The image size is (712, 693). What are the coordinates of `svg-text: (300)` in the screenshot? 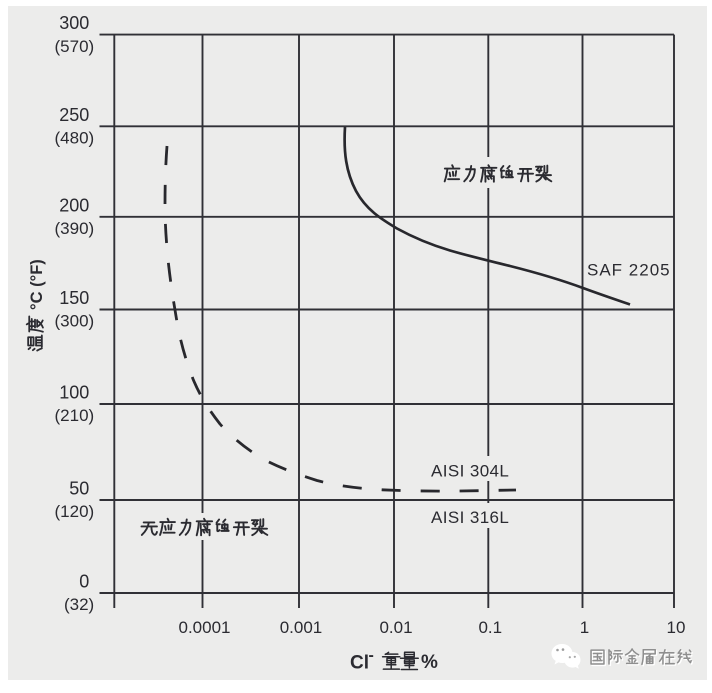 It's located at (75, 321).